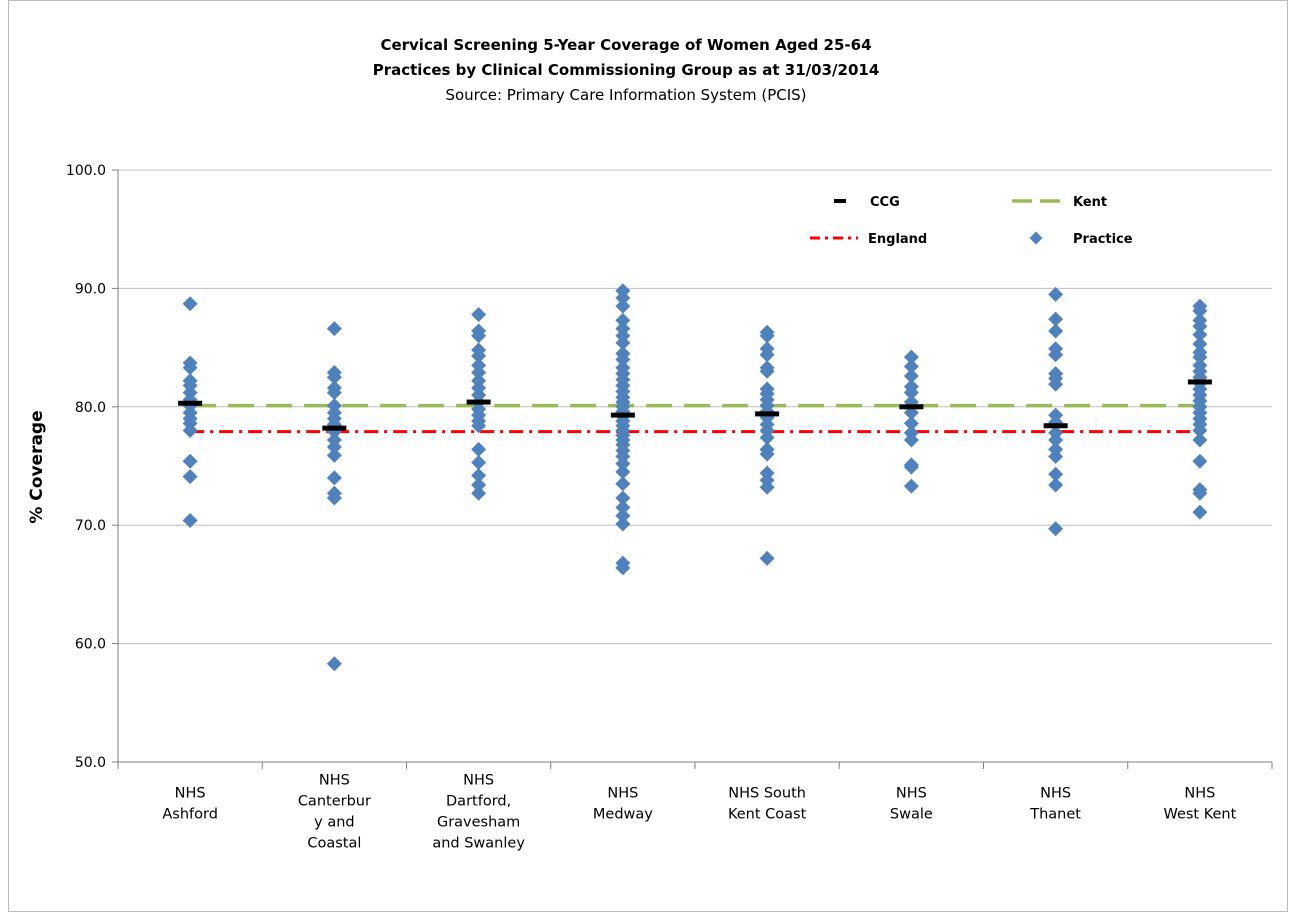  Describe the element at coordinates (334, 812) in the screenshot. I see `x-category-label: NHS Canterbur y and Coastal` at that location.